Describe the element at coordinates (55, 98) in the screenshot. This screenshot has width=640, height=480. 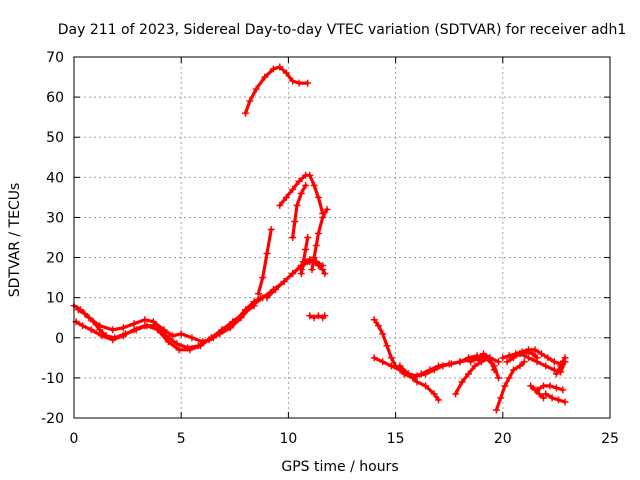
I see `y-tick-label: 60` at that location.